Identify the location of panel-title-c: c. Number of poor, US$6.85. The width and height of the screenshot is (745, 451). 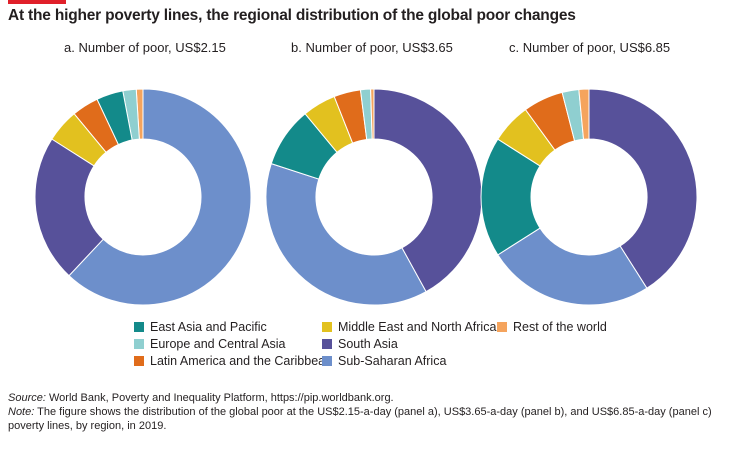
(590, 47).